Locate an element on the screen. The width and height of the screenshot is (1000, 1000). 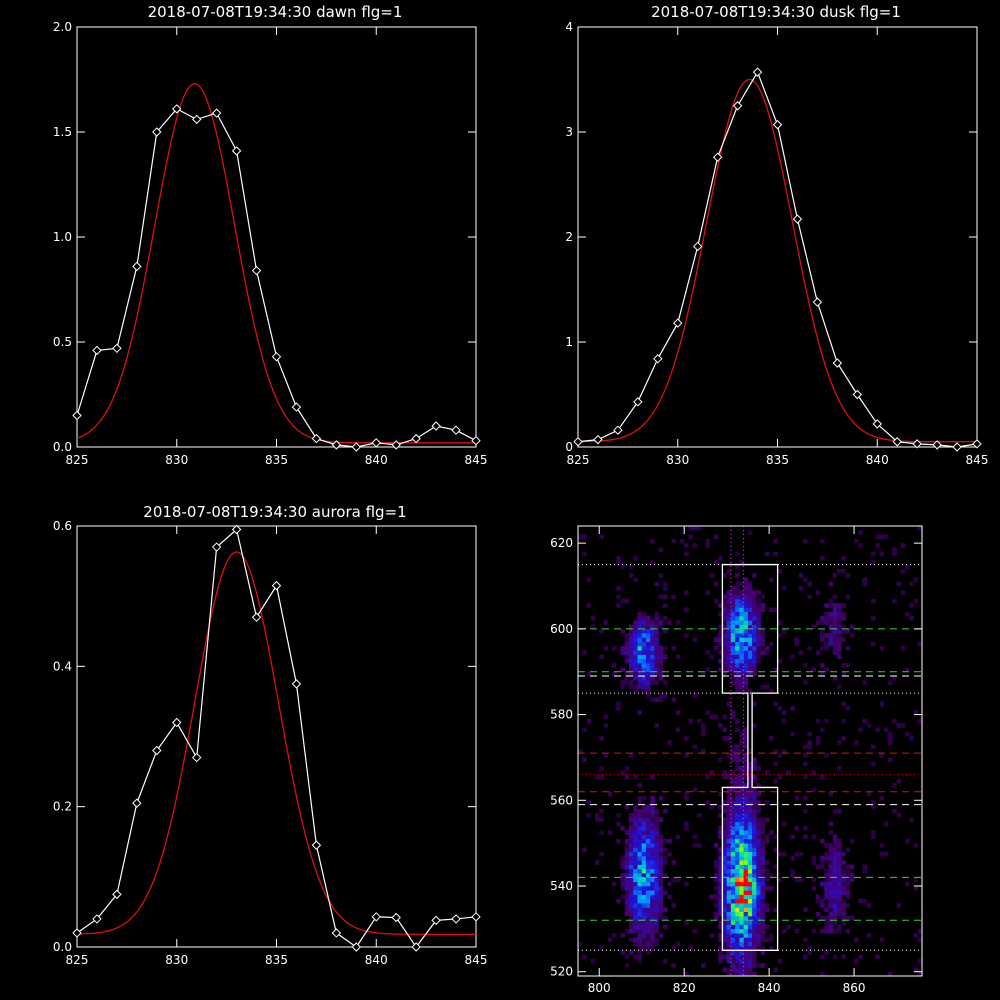
dusk-title: 2018-07-08T19:34:30 dusk flg=1 is located at coordinates (776, 12).